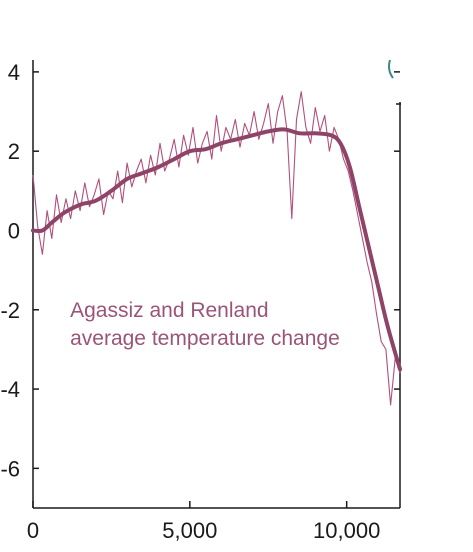  I want to click on y-tick-label: -4, so click(10, 389).